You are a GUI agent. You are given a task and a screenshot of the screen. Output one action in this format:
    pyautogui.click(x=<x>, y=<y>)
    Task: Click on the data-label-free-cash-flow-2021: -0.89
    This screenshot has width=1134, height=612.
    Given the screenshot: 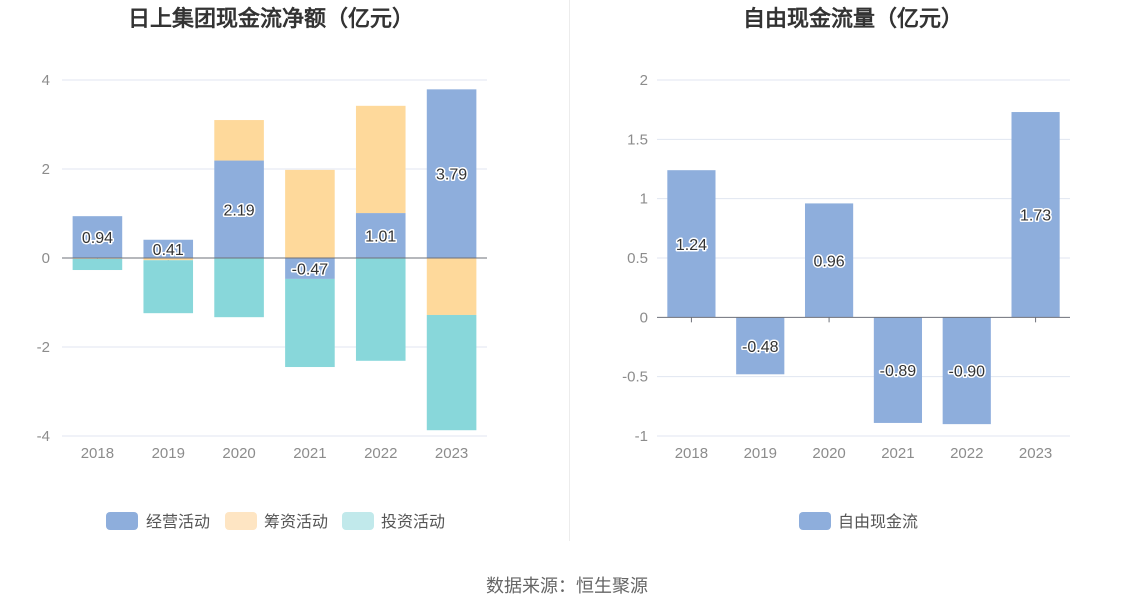 What is the action you would take?
    pyautogui.click(x=898, y=371)
    